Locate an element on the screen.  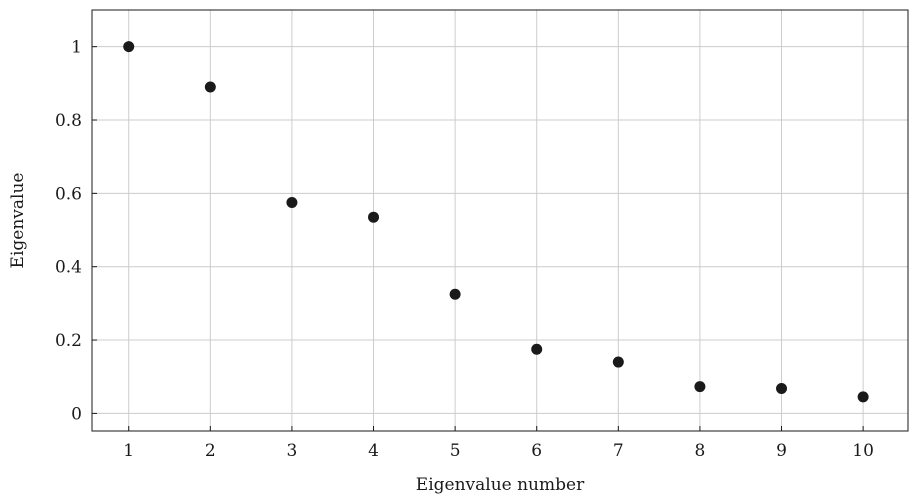
x-tick-label: 10 is located at coordinates (863, 451).